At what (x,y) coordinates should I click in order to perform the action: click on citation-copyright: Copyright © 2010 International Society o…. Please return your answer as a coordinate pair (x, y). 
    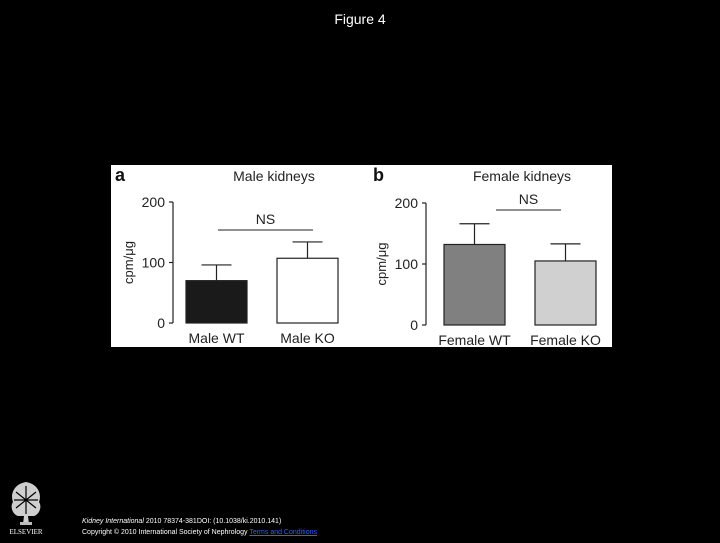
    Looking at the image, I should click on (165, 532).